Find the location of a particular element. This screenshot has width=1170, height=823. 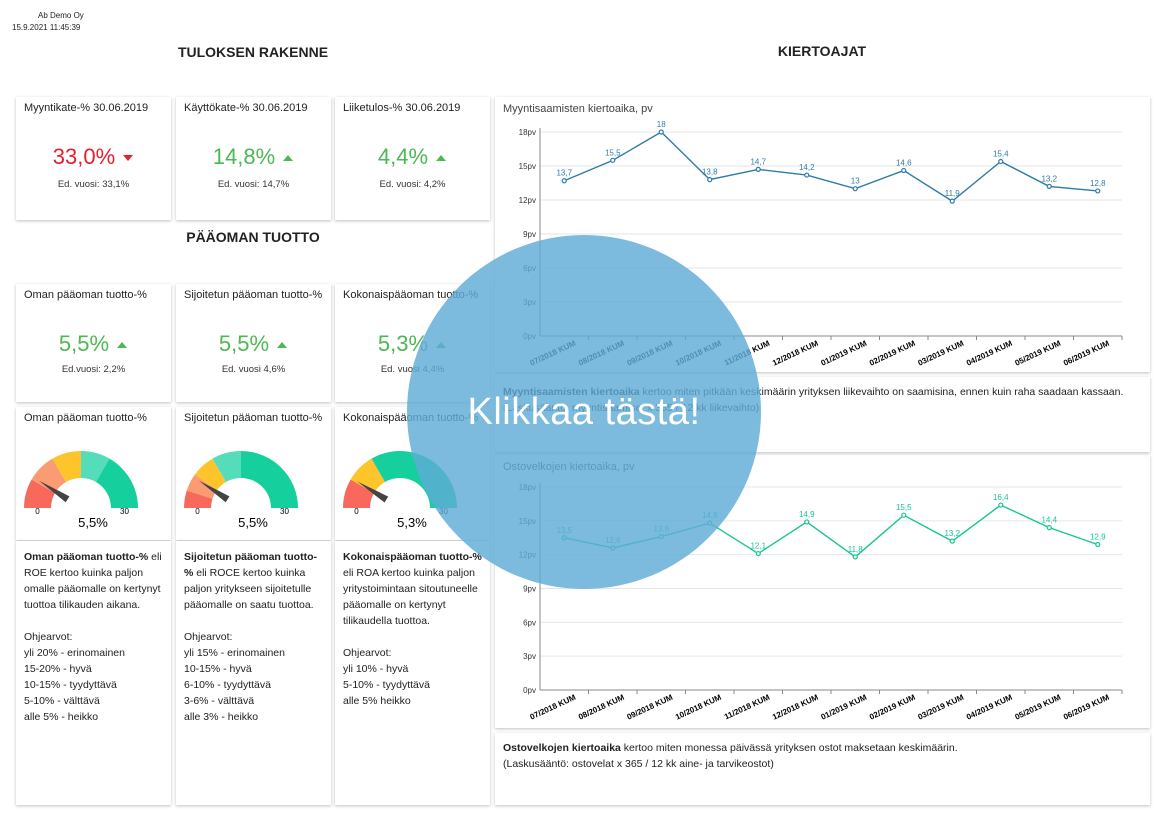

value-label: 14,2 is located at coordinates (807, 167).